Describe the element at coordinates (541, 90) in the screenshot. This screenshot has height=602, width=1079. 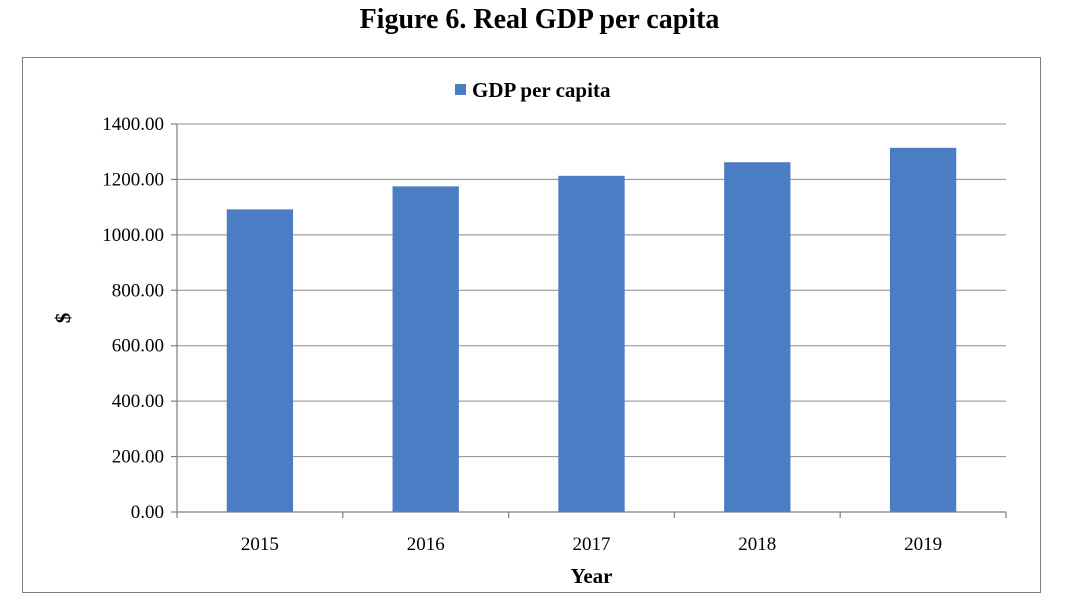
I see `legend-label-gdp-per-capita: GDP per capita` at that location.